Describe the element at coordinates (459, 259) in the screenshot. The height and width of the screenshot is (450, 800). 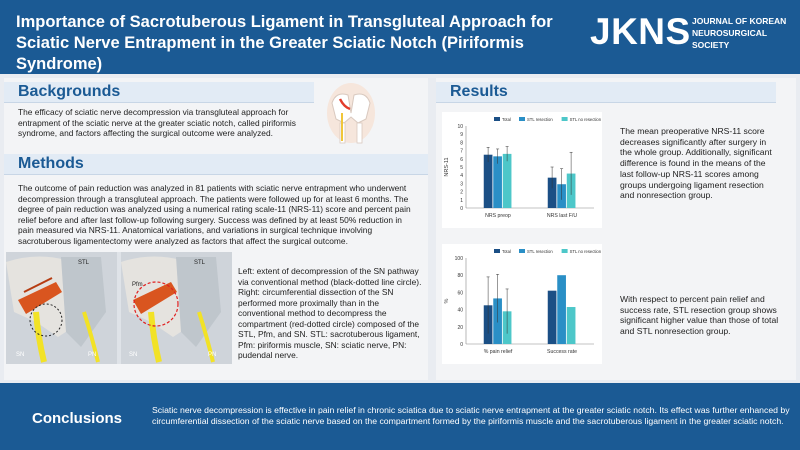
I see `pain-relief-chart-y-tick-label: 100` at that location.